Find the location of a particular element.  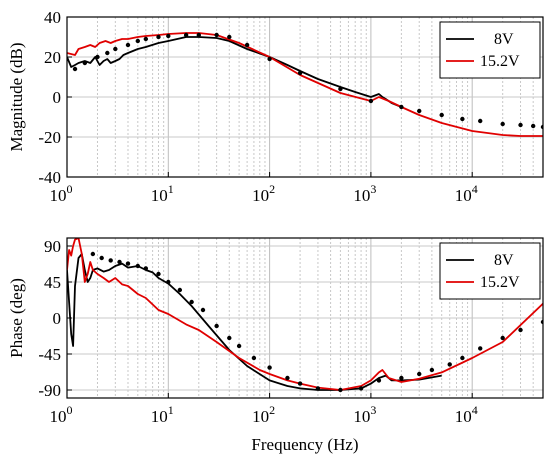

y-axis-label: Magnitude (dB) is located at coordinates (16, 96).